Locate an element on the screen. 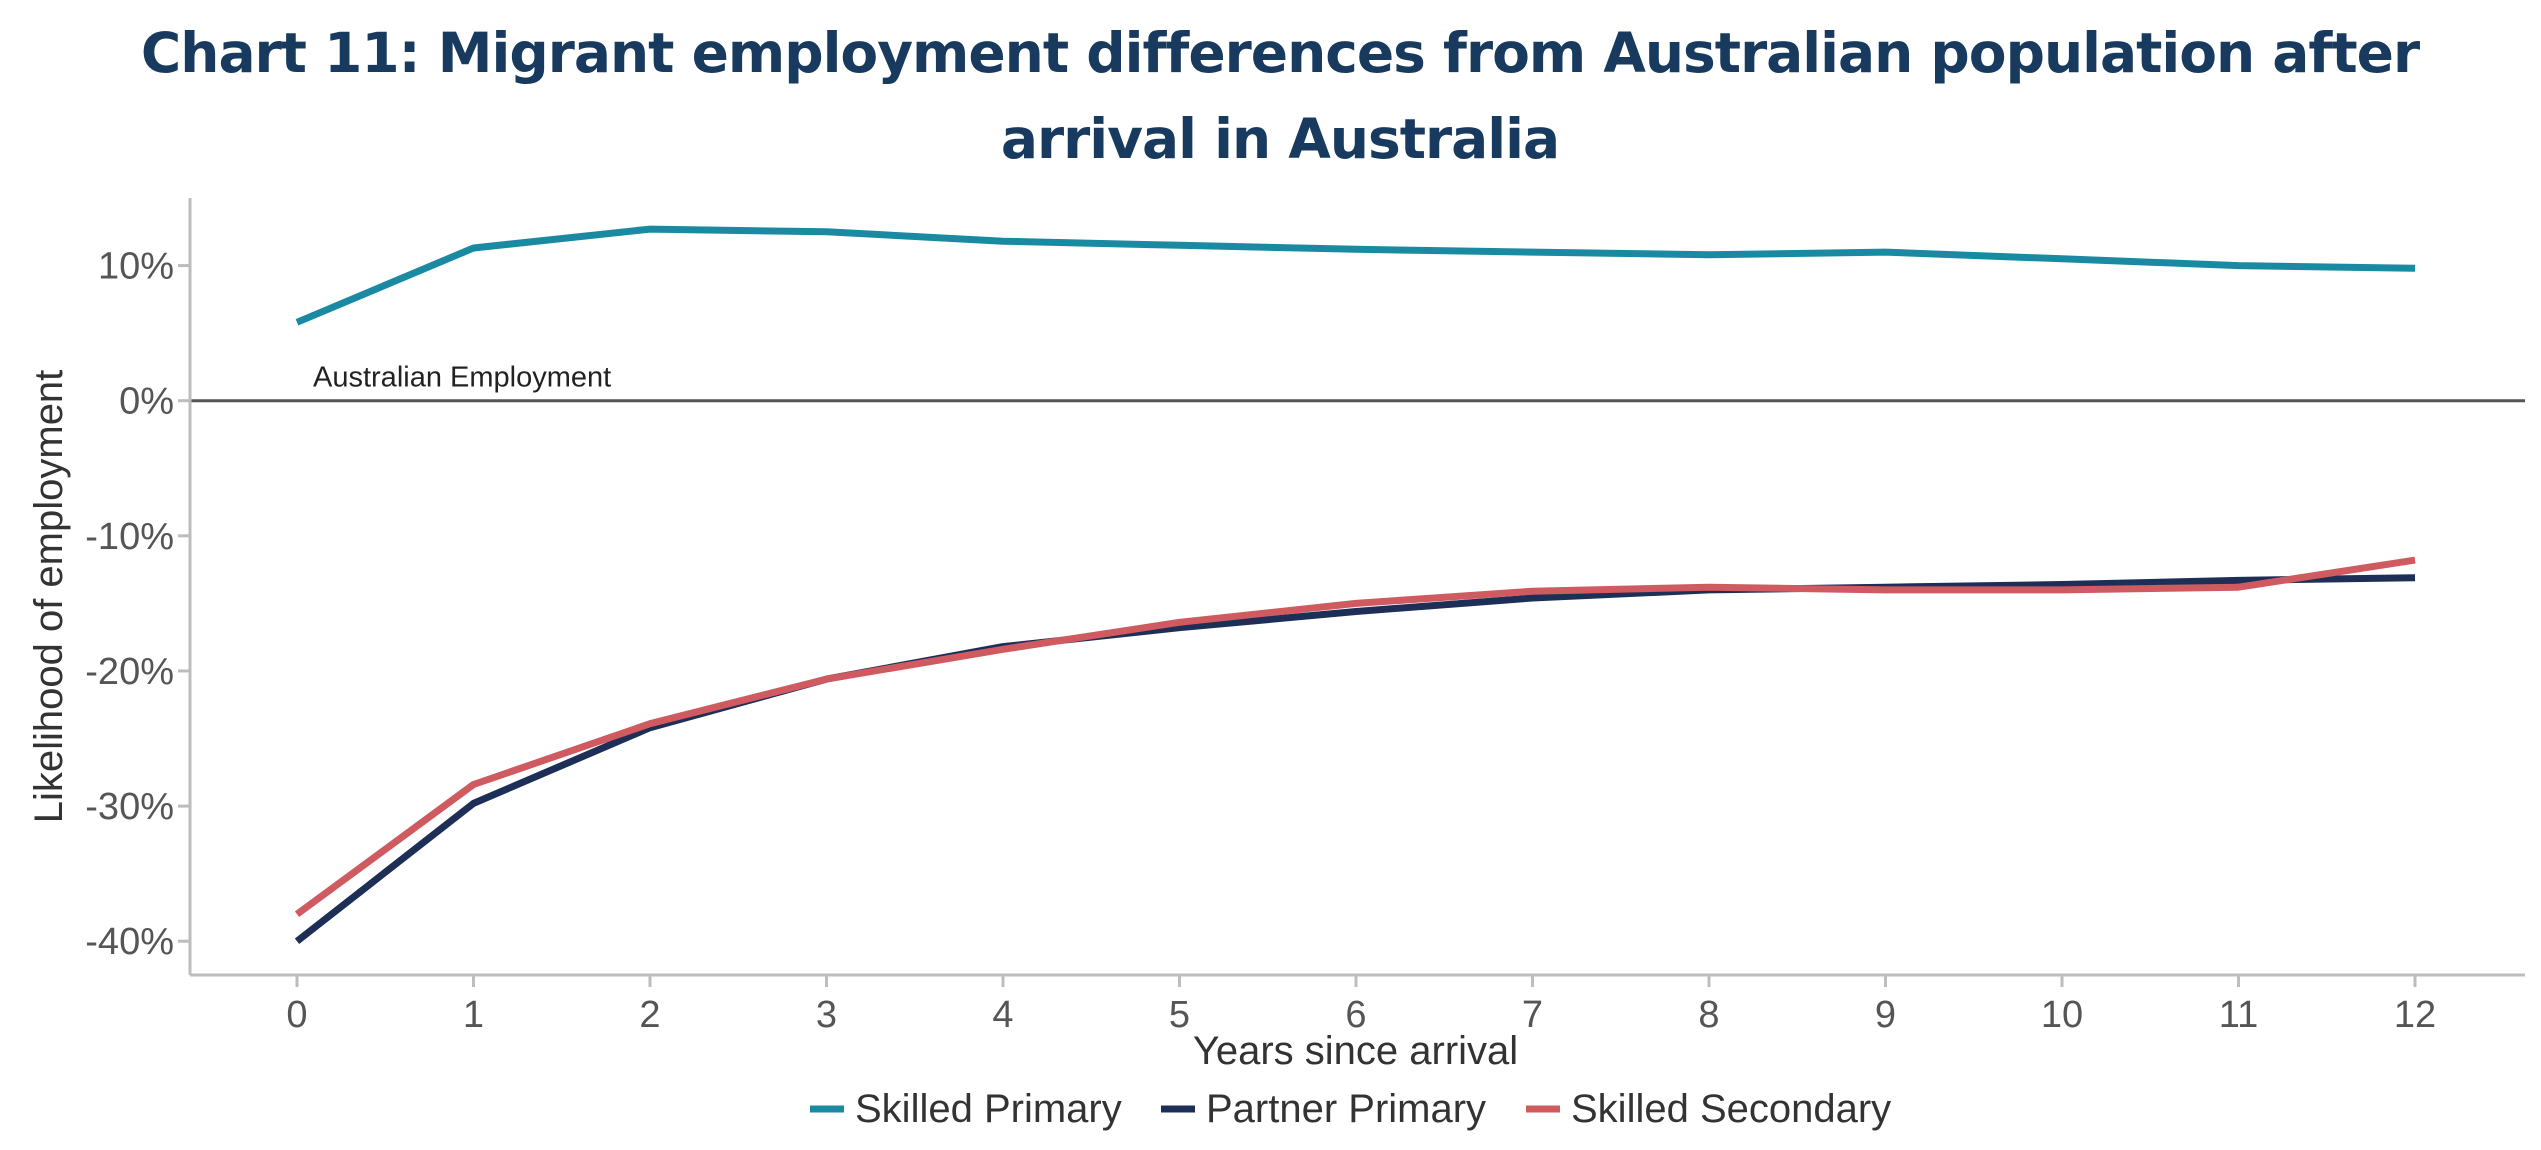  legend-item: Skilled Primary is located at coordinates (966, 1109).